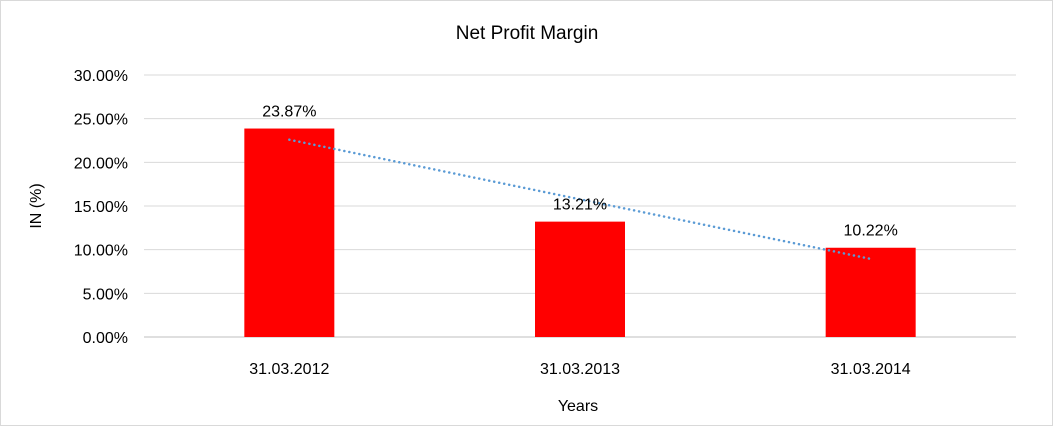 This screenshot has width=1053, height=427. Describe the element at coordinates (101, 163) in the screenshot. I see `y-tick-label: 20.00%` at that location.